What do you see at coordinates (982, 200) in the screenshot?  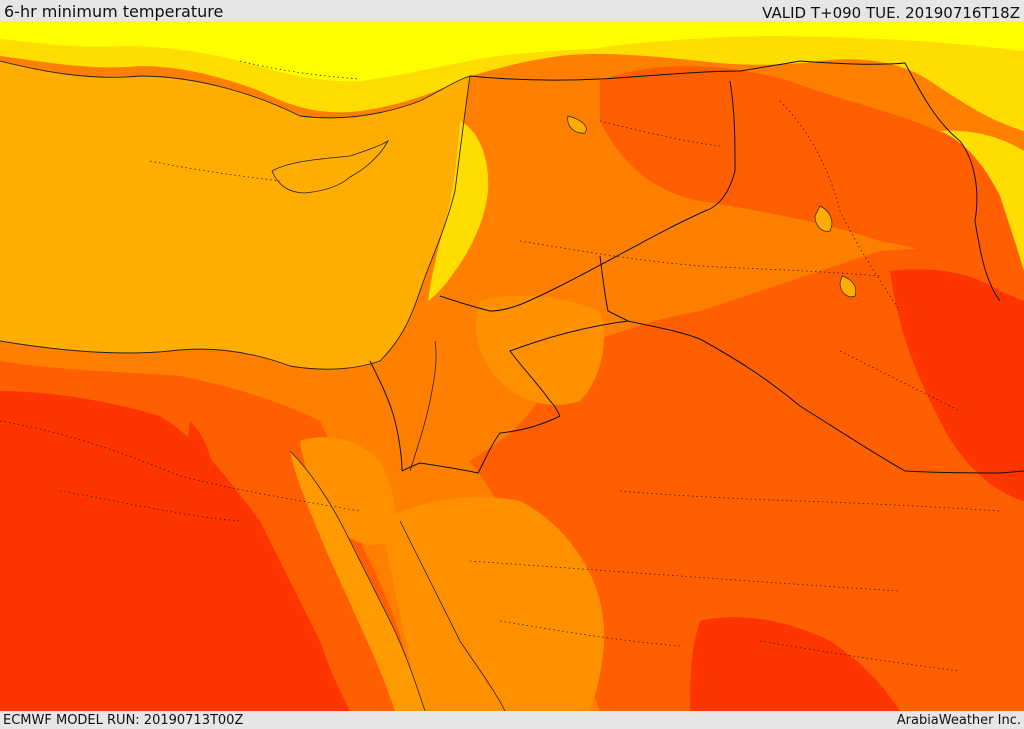 I see `yellow-zone-zagros` at bounding box center [982, 200].